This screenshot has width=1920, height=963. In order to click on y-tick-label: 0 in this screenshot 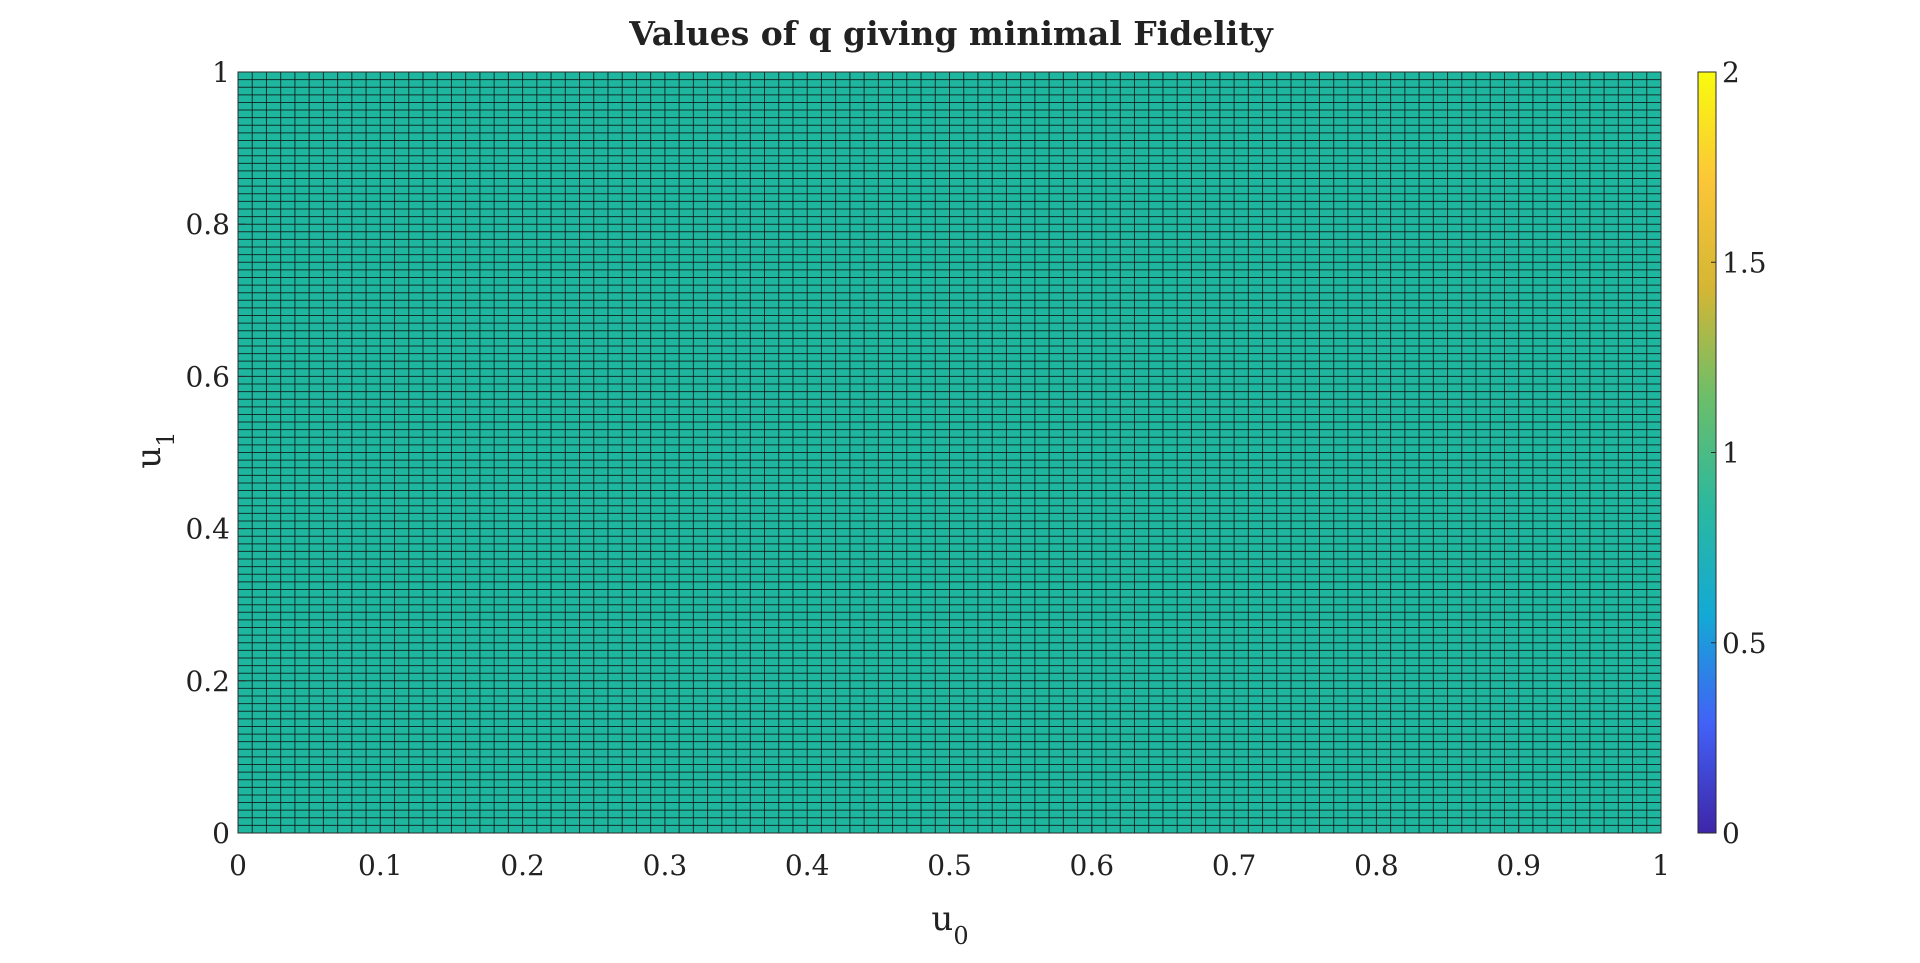, I will do `click(221, 833)`.